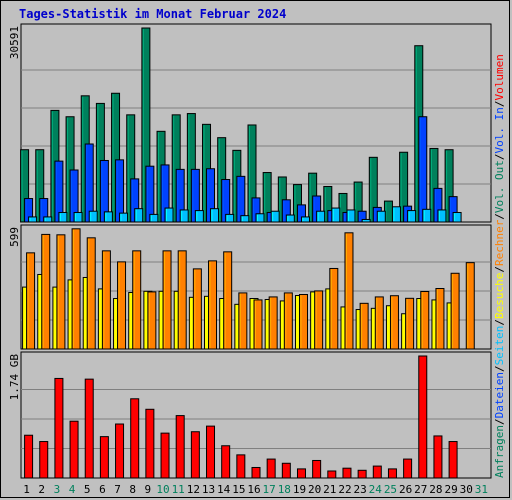 The image size is (512, 500). I want to click on x-tick-day-19: 19, so click(299, 489).